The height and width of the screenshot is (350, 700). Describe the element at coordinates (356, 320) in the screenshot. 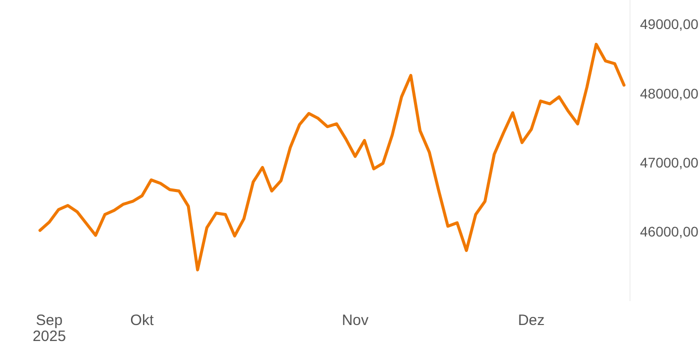

I see `x-tick-label: Nov` at that location.